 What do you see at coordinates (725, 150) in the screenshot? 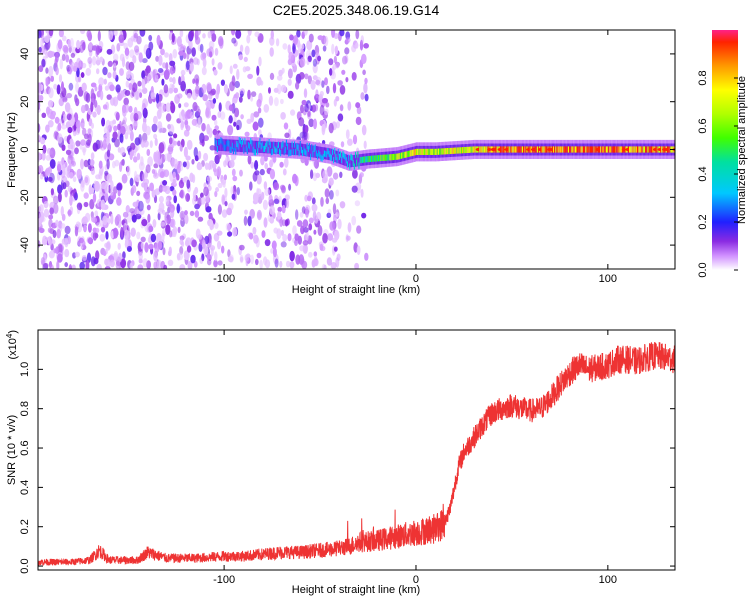
I see `colorbar-gradient` at bounding box center [725, 150].